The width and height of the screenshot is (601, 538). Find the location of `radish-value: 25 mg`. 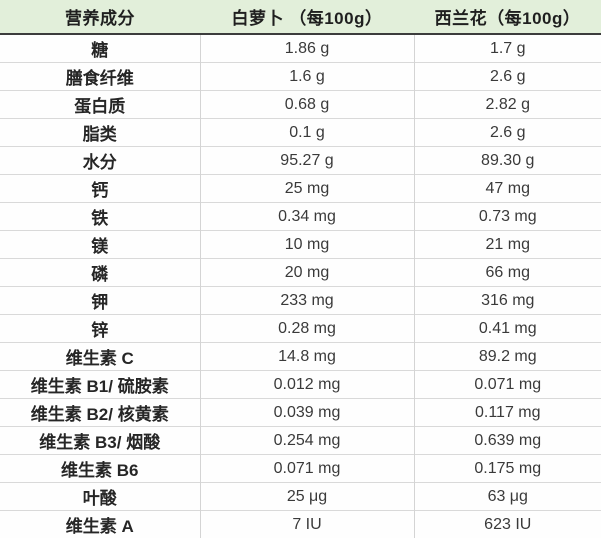

radish-value: 25 mg is located at coordinates (306, 188).